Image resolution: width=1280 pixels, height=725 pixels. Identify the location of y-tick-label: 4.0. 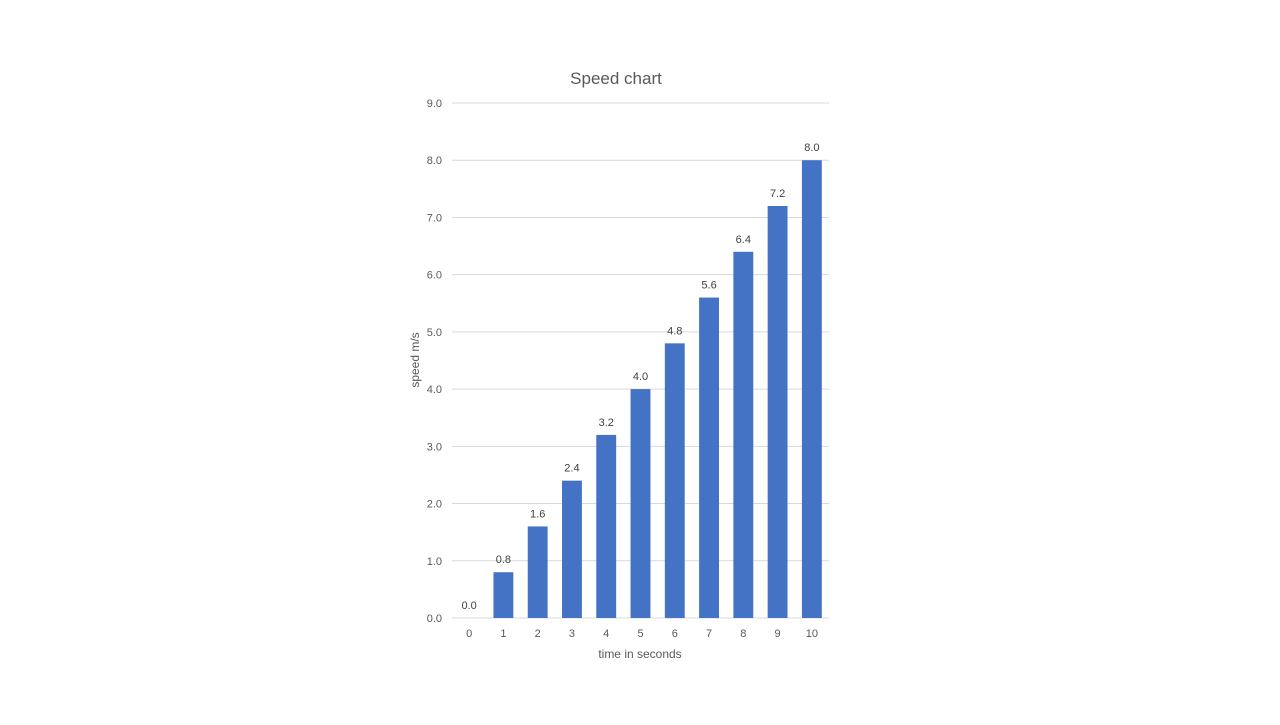
(434, 390).